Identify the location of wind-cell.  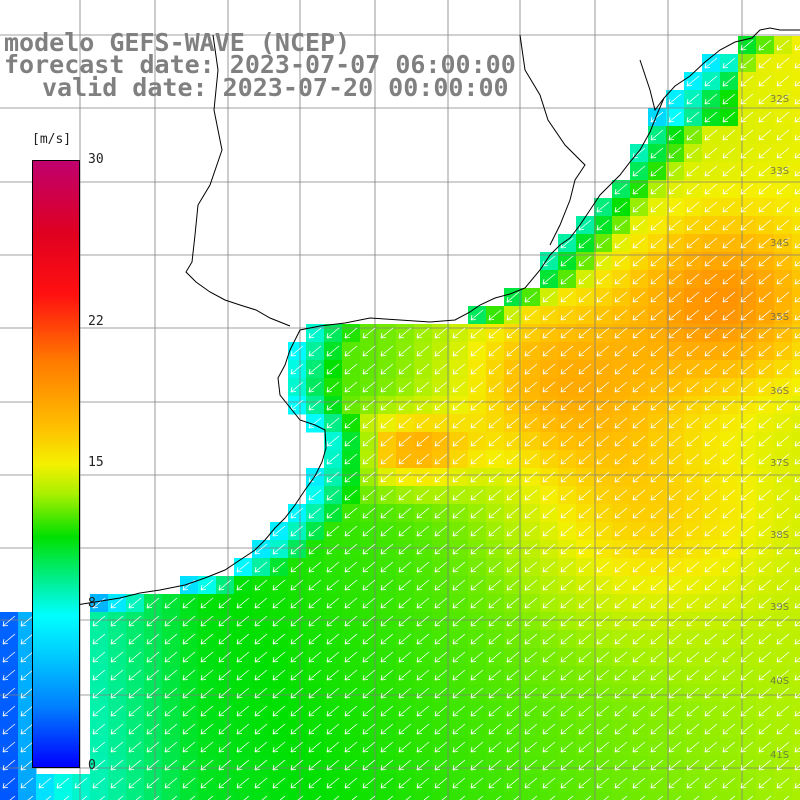
(207, 796).